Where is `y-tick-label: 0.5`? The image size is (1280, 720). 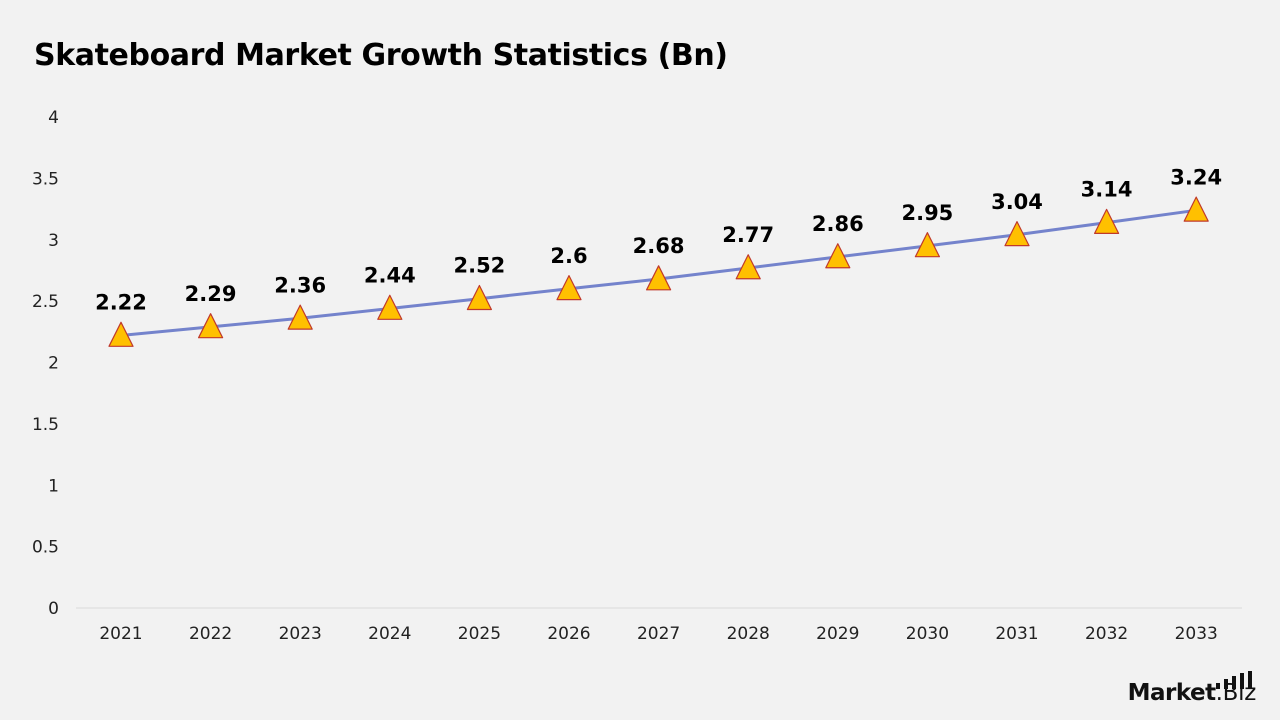 y-tick-label: 0.5 is located at coordinates (45, 548).